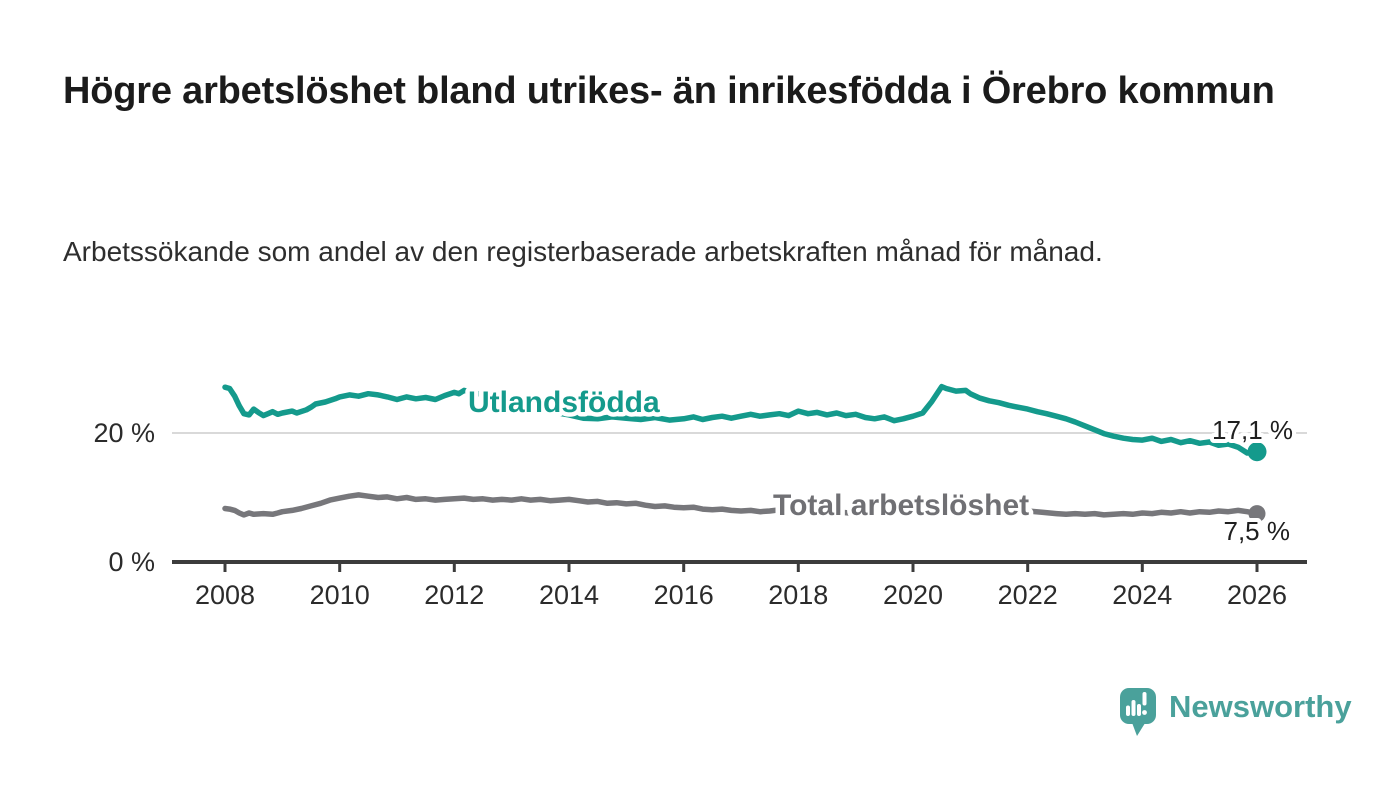 The image size is (1400, 794). What do you see at coordinates (1138, 712) in the screenshot?
I see `newsworthy-logo-icon` at bounding box center [1138, 712].